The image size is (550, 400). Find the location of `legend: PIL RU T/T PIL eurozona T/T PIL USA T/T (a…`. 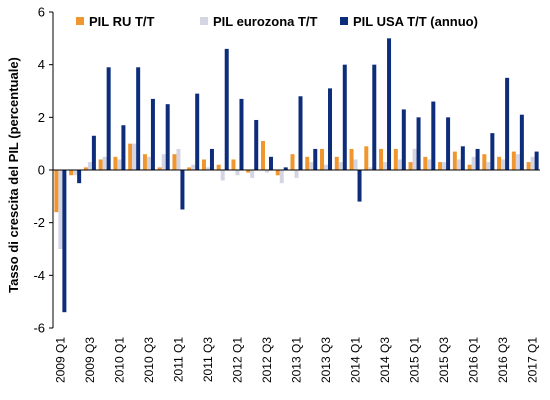

legend: PIL RU T/T PIL eurozona T/T PIL USA T/T (a… is located at coordinates (277, 21).